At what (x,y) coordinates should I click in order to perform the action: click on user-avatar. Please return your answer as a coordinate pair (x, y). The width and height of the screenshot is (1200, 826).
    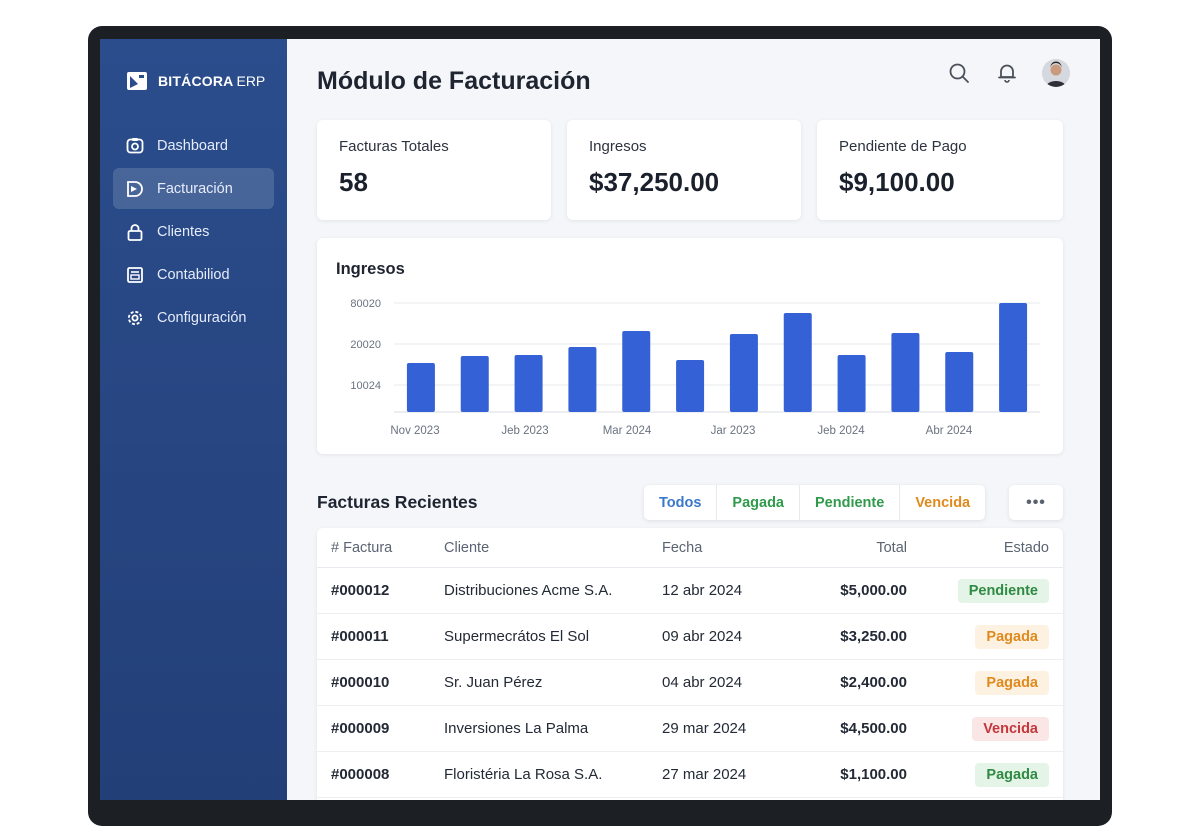
    Looking at the image, I should click on (1056, 73).